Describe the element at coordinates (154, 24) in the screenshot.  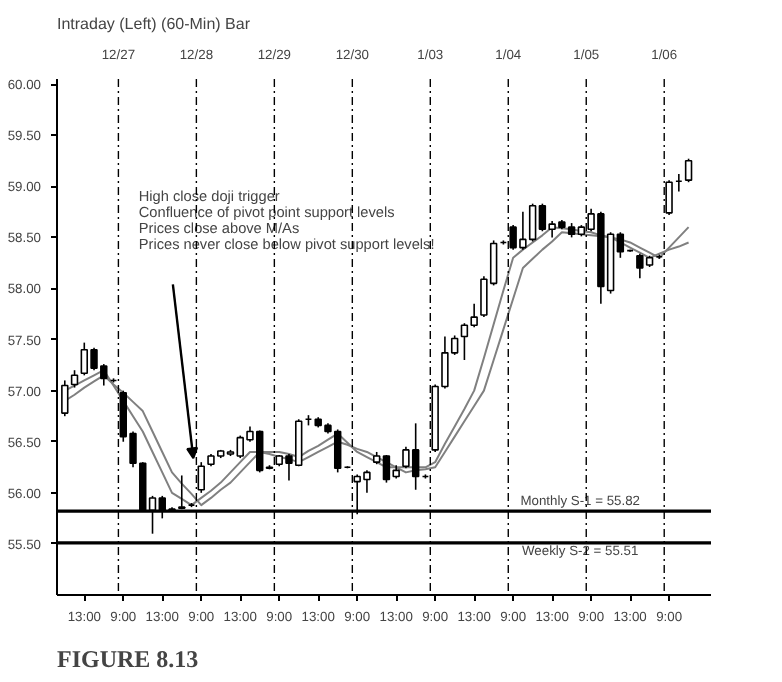
I see `chart-title: Intraday (Left) (60-Min) Bar` at that location.